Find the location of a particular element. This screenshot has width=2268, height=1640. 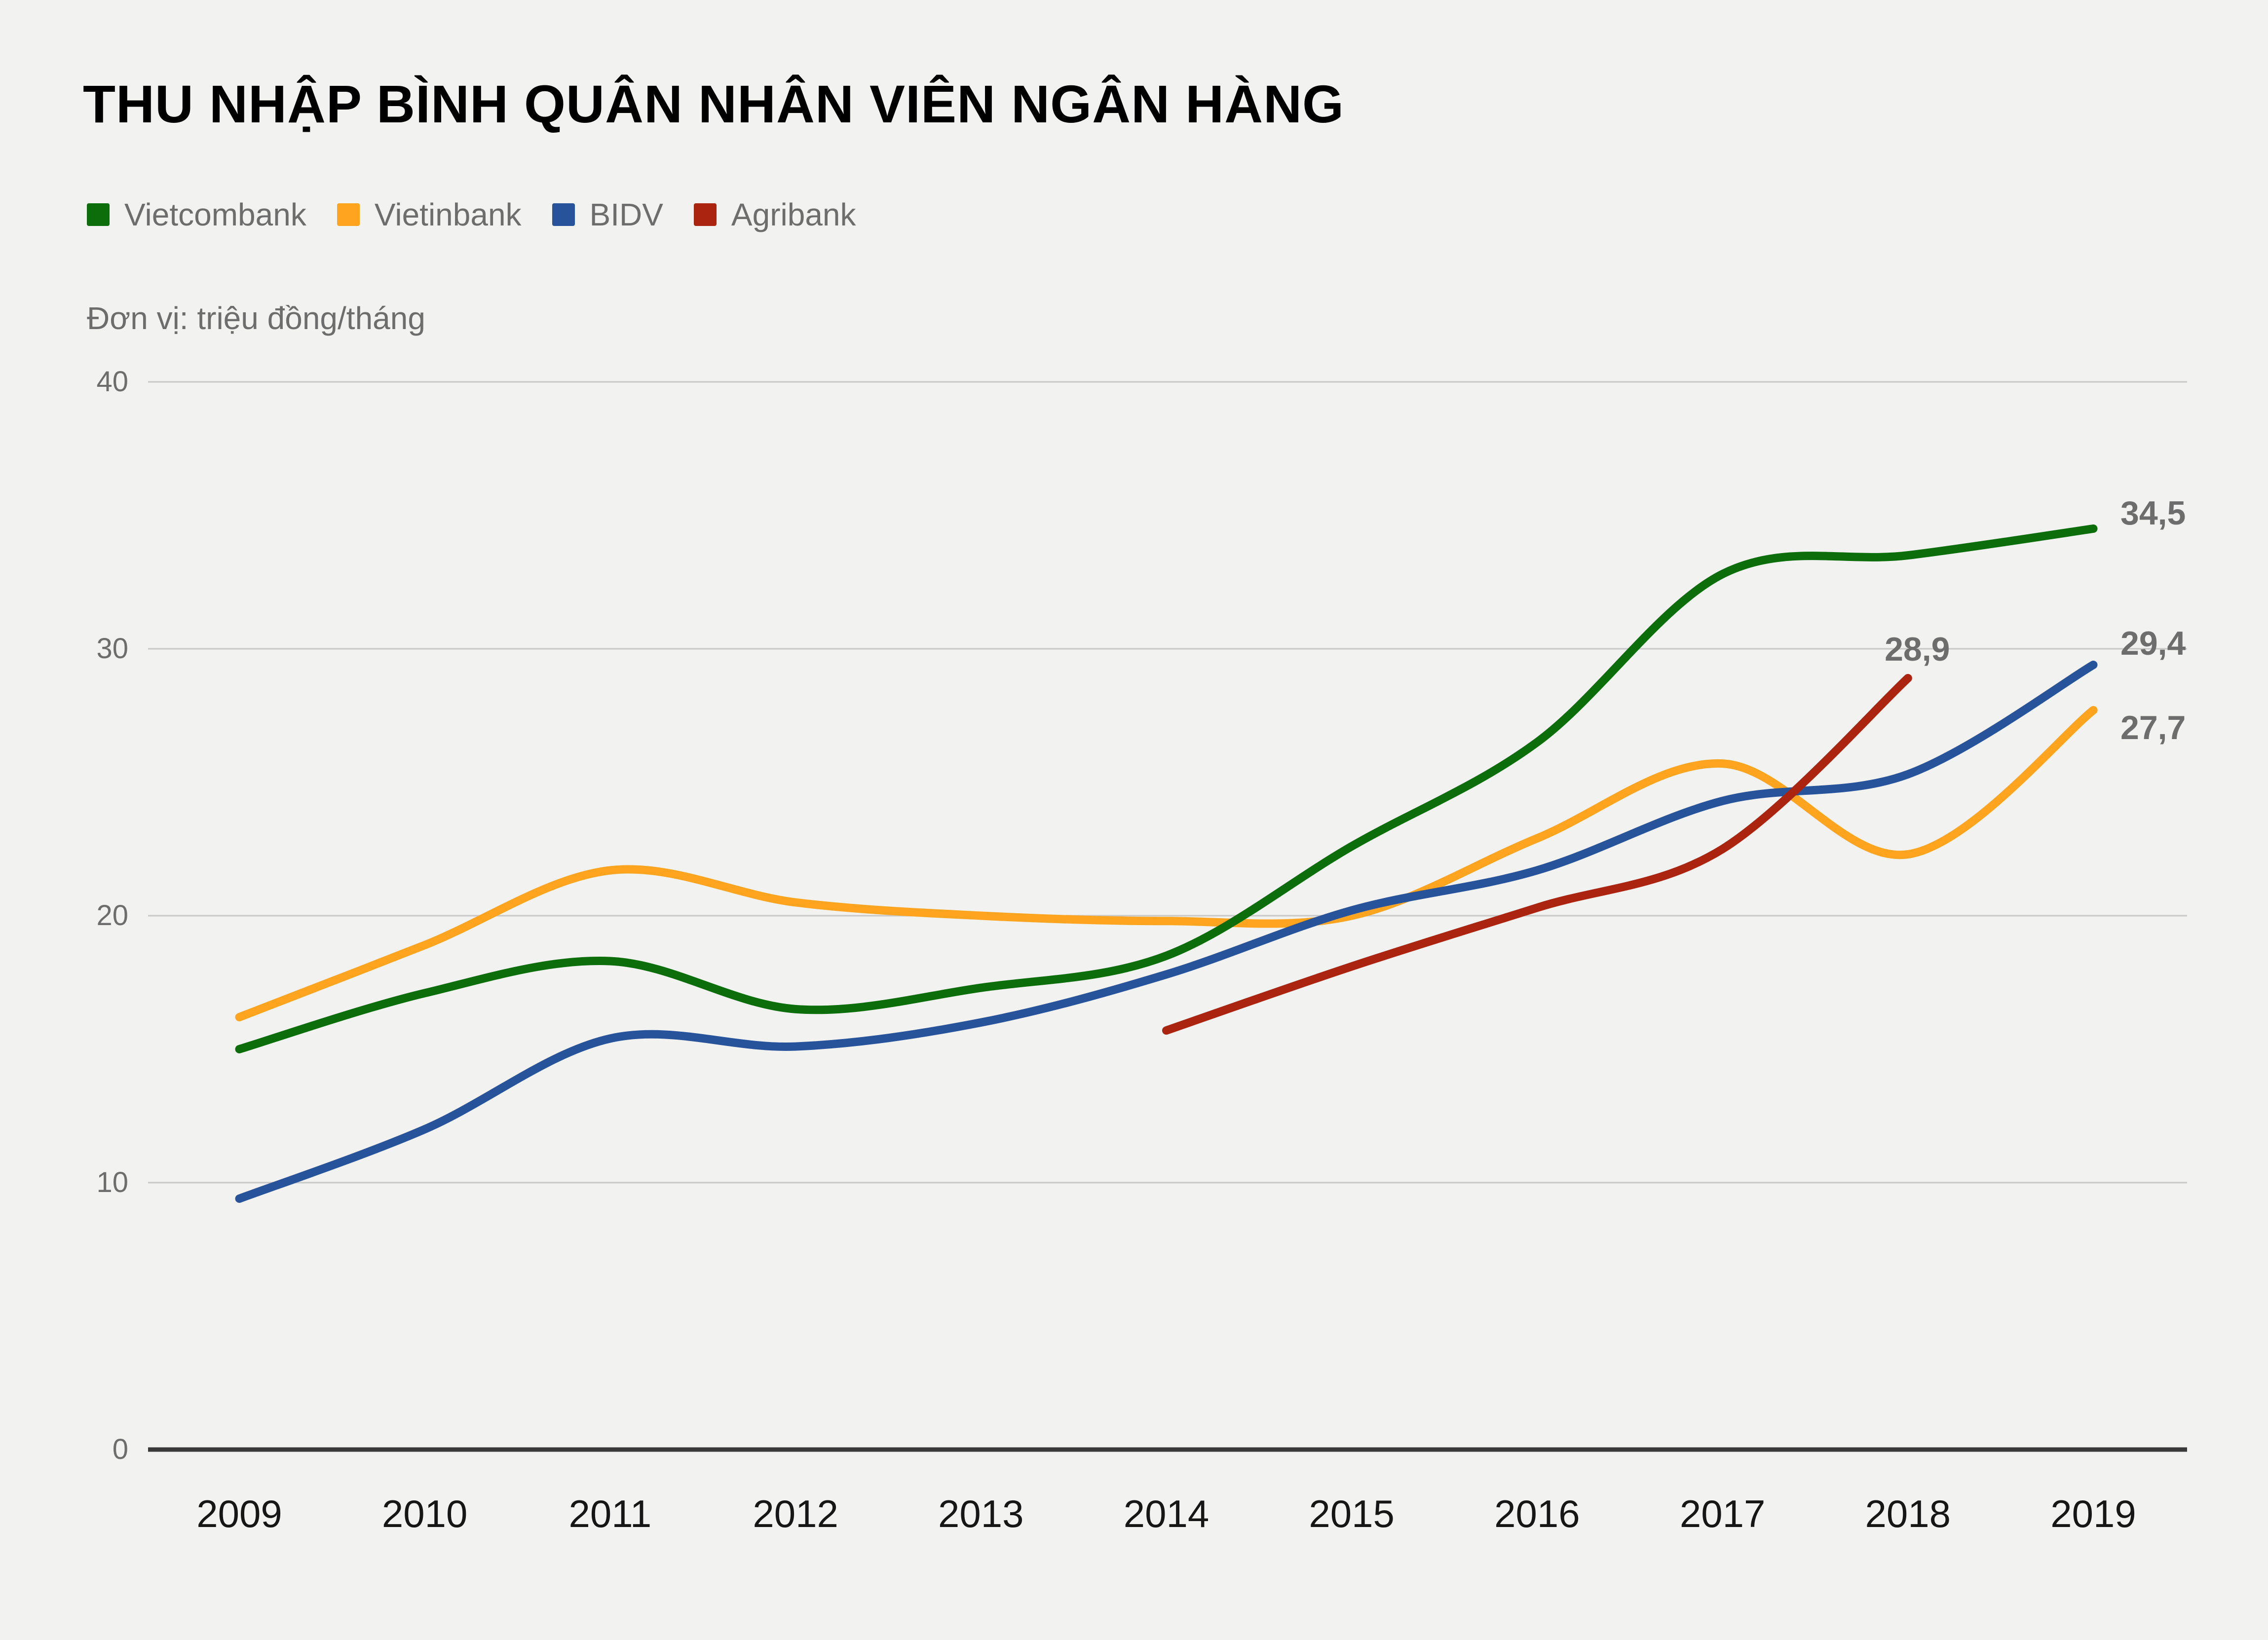

y-axis-label-30: 30 is located at coordinates (112, 649).